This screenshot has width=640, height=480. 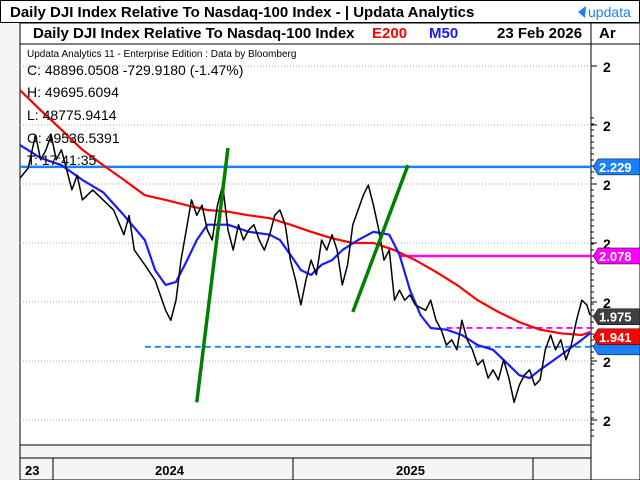 What do you see at coordinates (61, 160) in the screenshot?
I see `ohlc-time: T: 17:41:35` at bounding box center [61, 160].